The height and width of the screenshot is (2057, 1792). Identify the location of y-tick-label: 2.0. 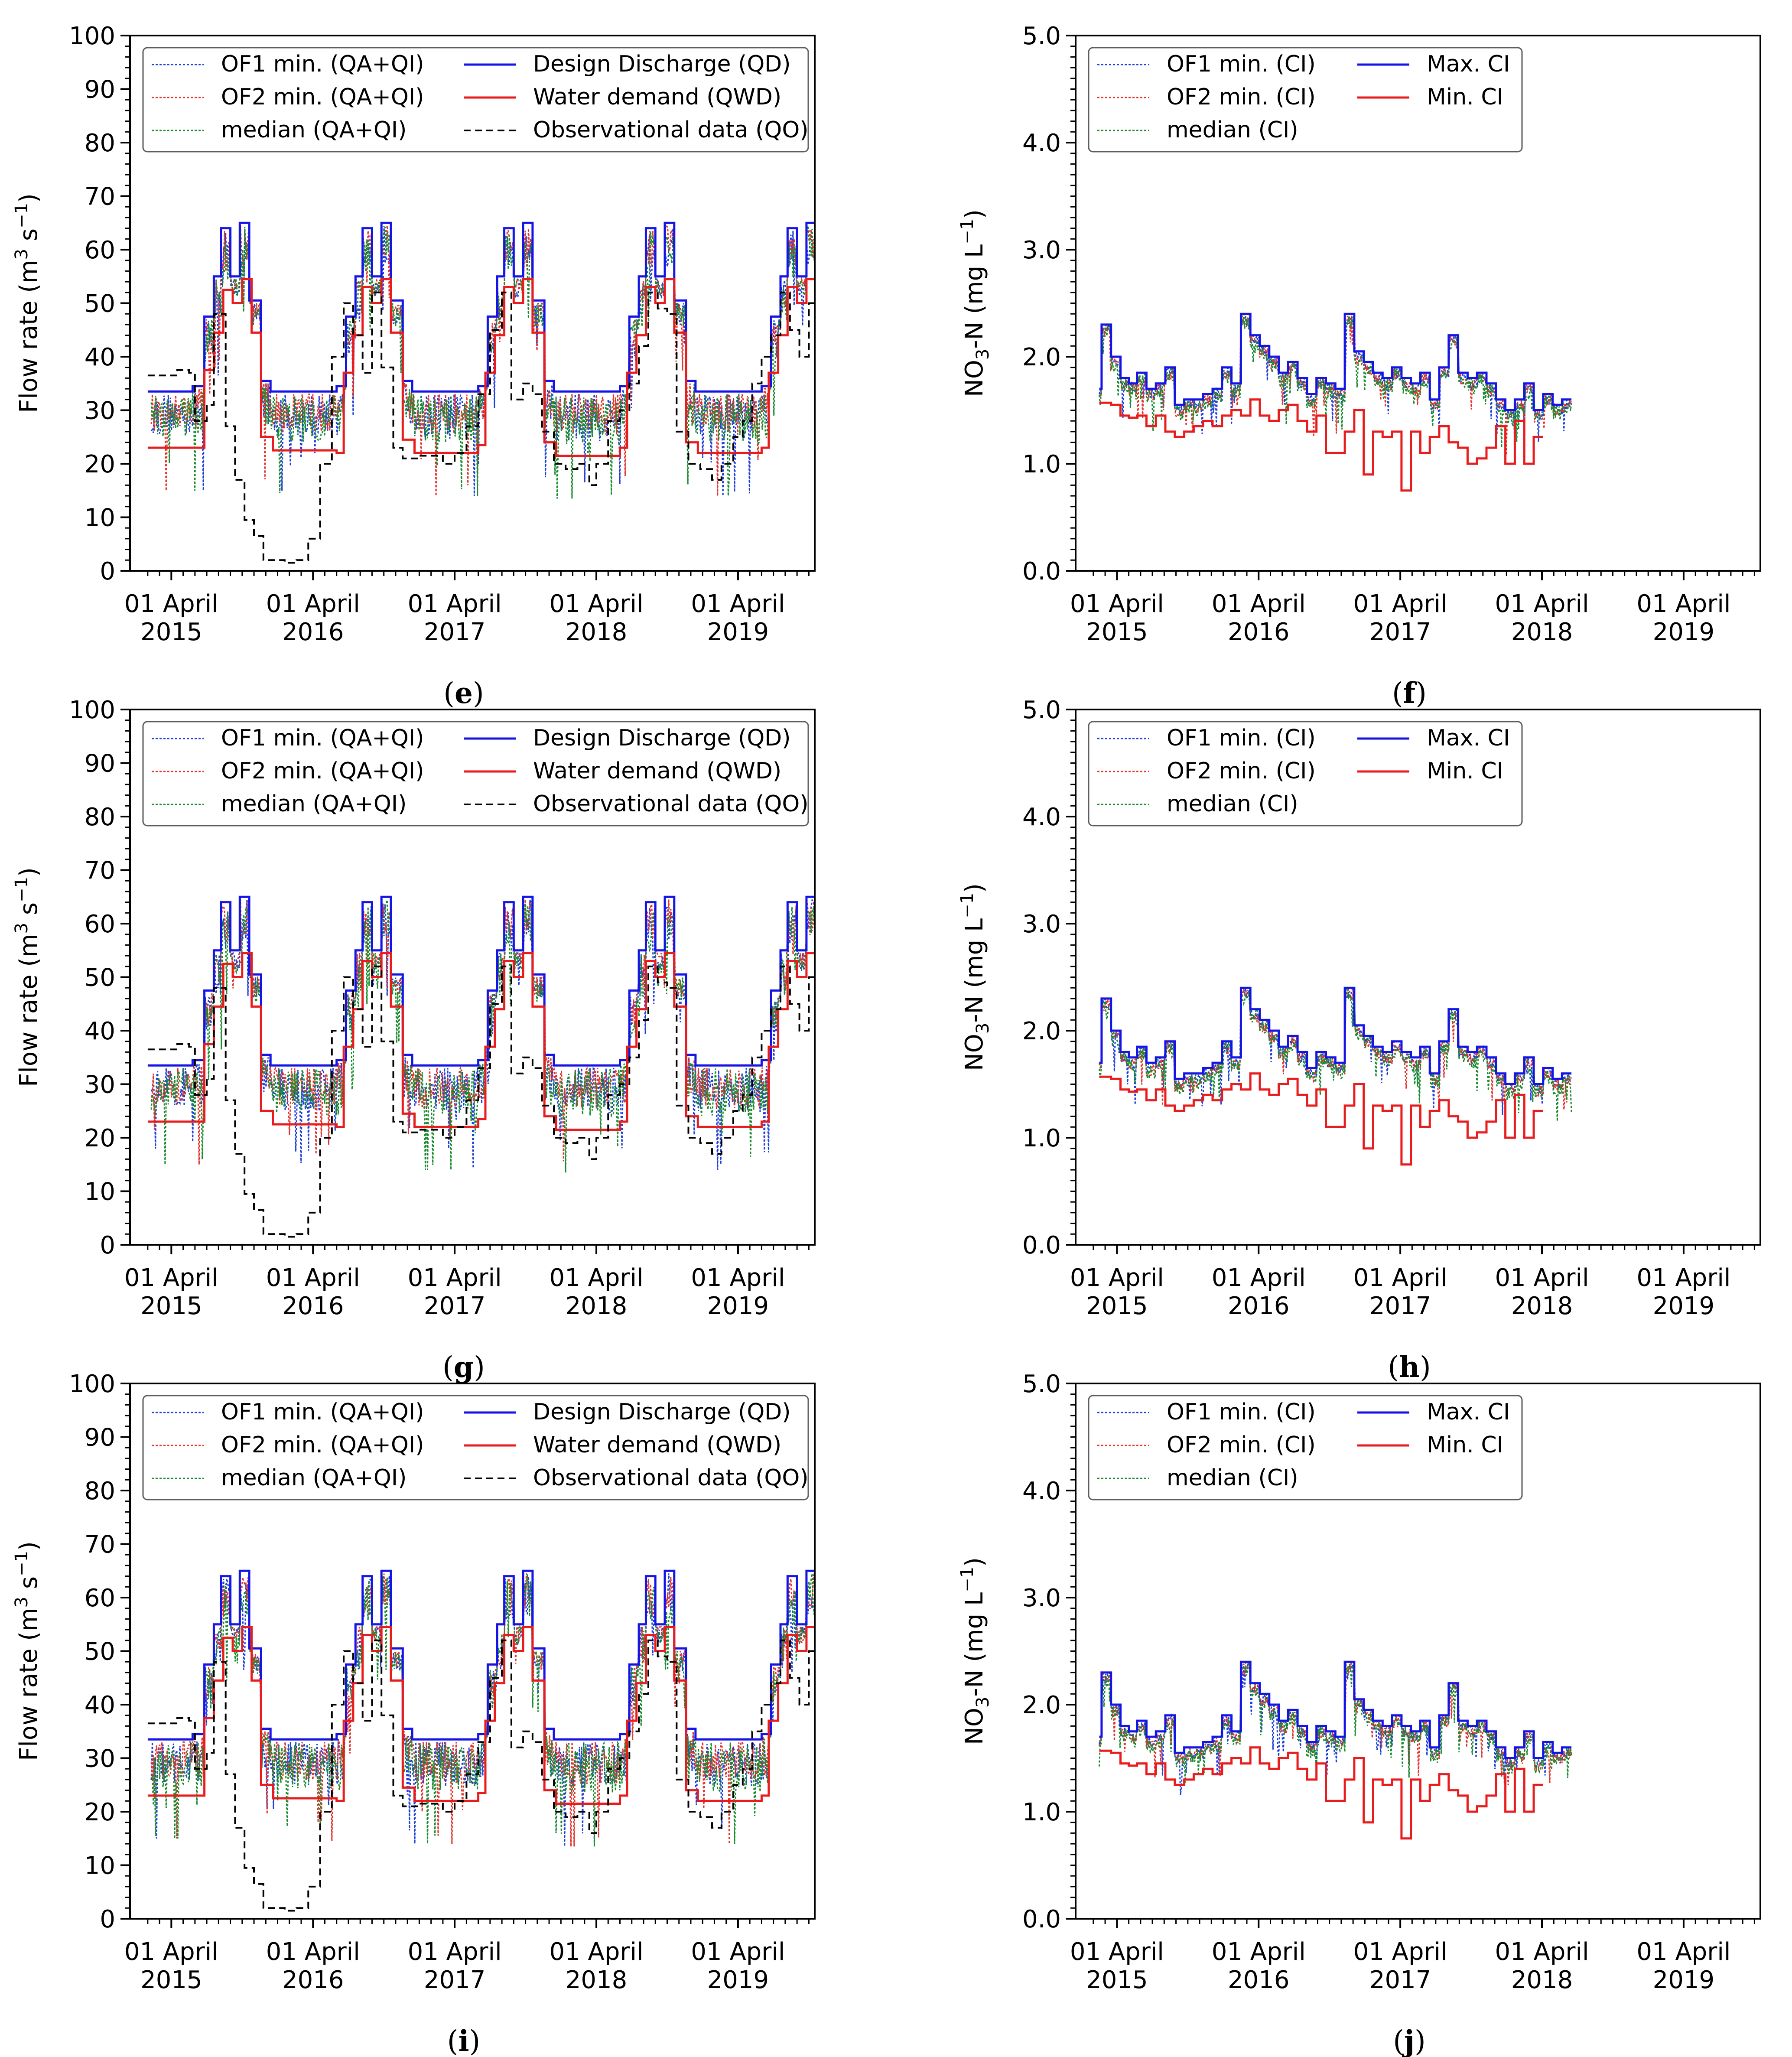
(1041, 357).